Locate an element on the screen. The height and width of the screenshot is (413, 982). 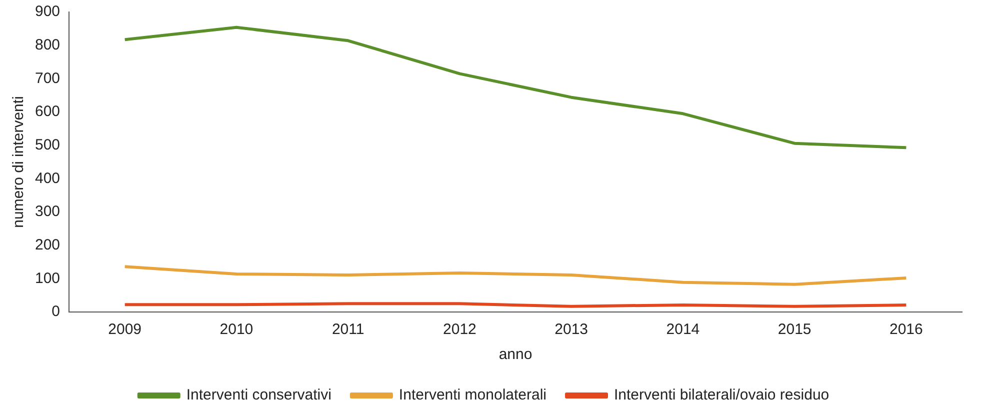
y-tick-label: 700 is located at coordinates (47, 78).